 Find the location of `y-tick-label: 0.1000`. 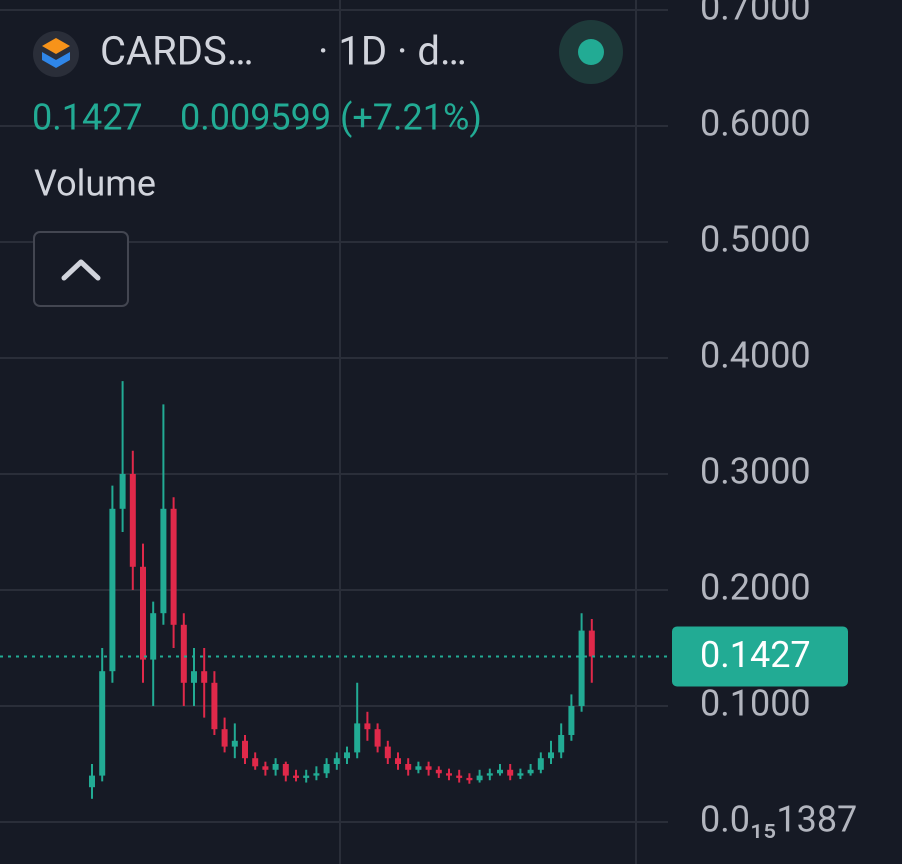

y-tick-label: 0.1000 is located at coordinates (755, 704).